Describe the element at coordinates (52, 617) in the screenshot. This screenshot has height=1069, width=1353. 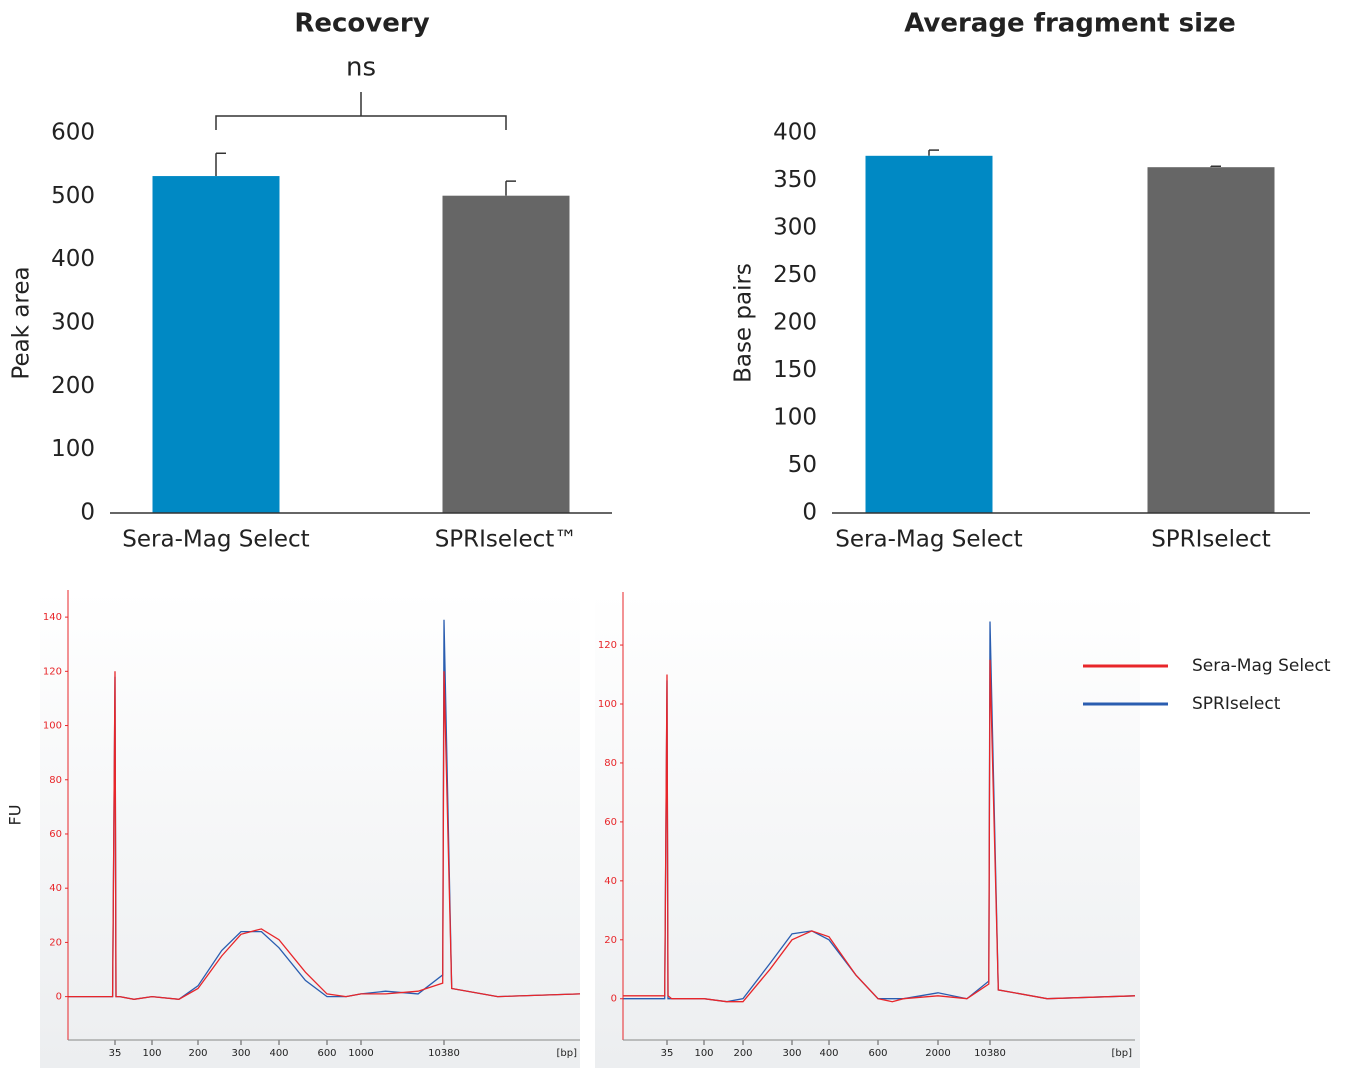
I see `y-tick-label: 140` at that location.